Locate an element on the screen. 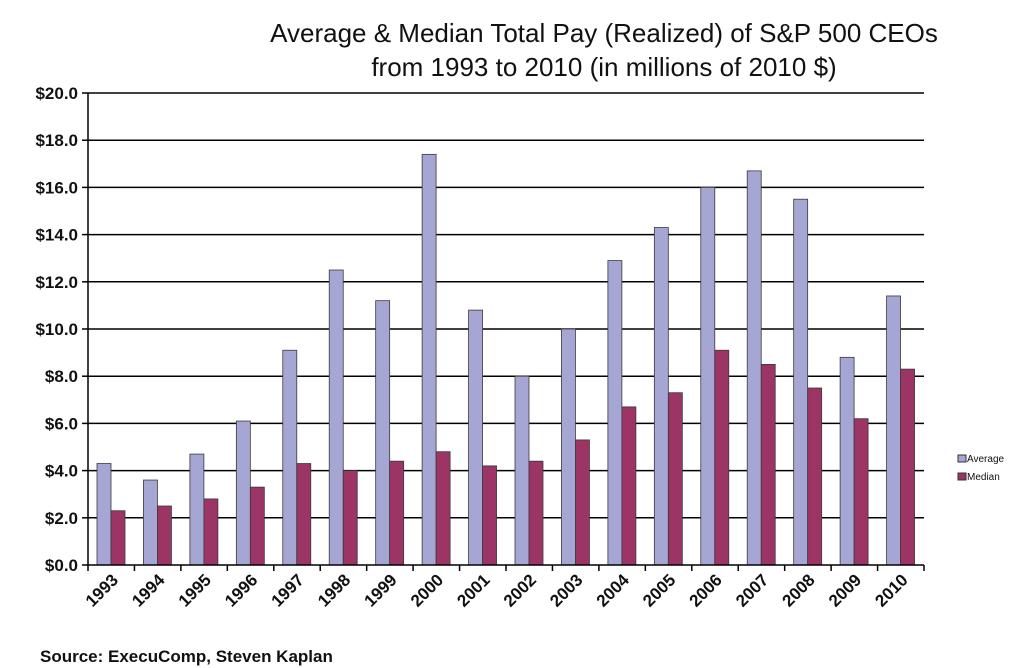 The height and width of the screenshot is (668, 1022). bar-median-2003 is located at coordinates (582, 502).